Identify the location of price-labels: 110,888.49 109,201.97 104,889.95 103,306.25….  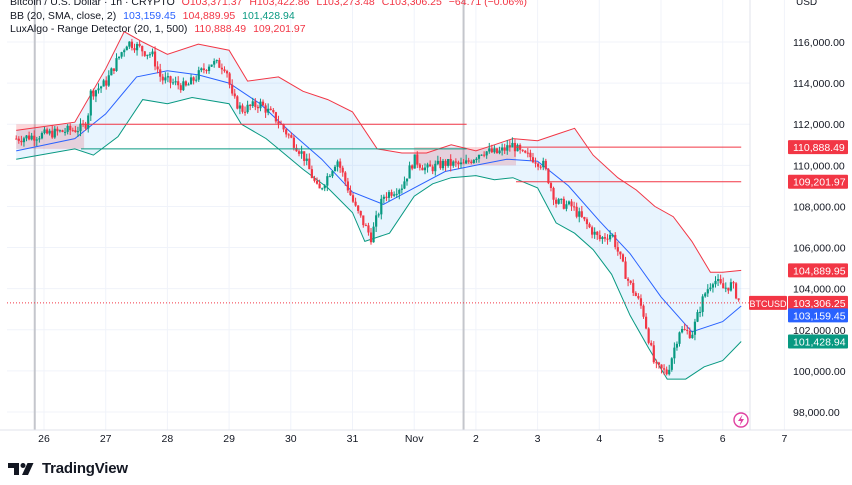
(798, 244).